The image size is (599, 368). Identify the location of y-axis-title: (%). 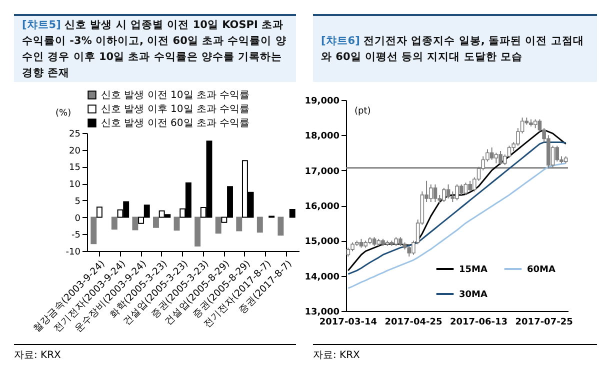
(64, 113).